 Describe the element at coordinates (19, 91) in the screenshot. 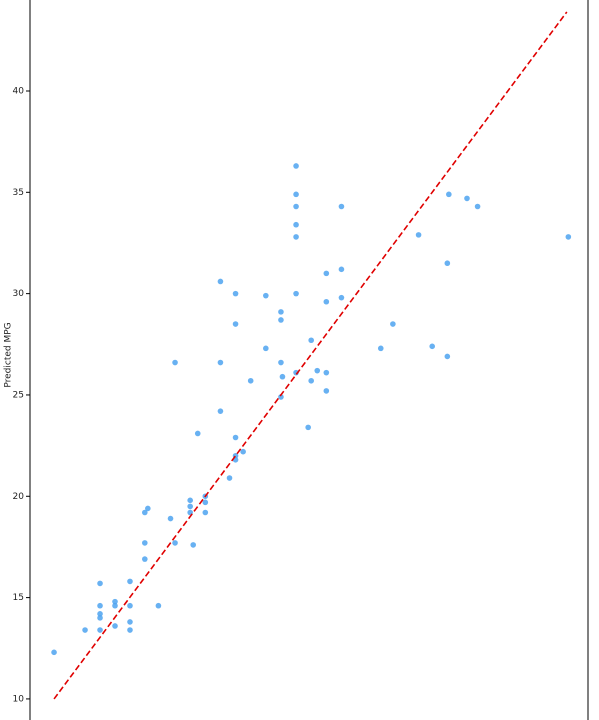

I see `y-tick-label: 40` at that location.